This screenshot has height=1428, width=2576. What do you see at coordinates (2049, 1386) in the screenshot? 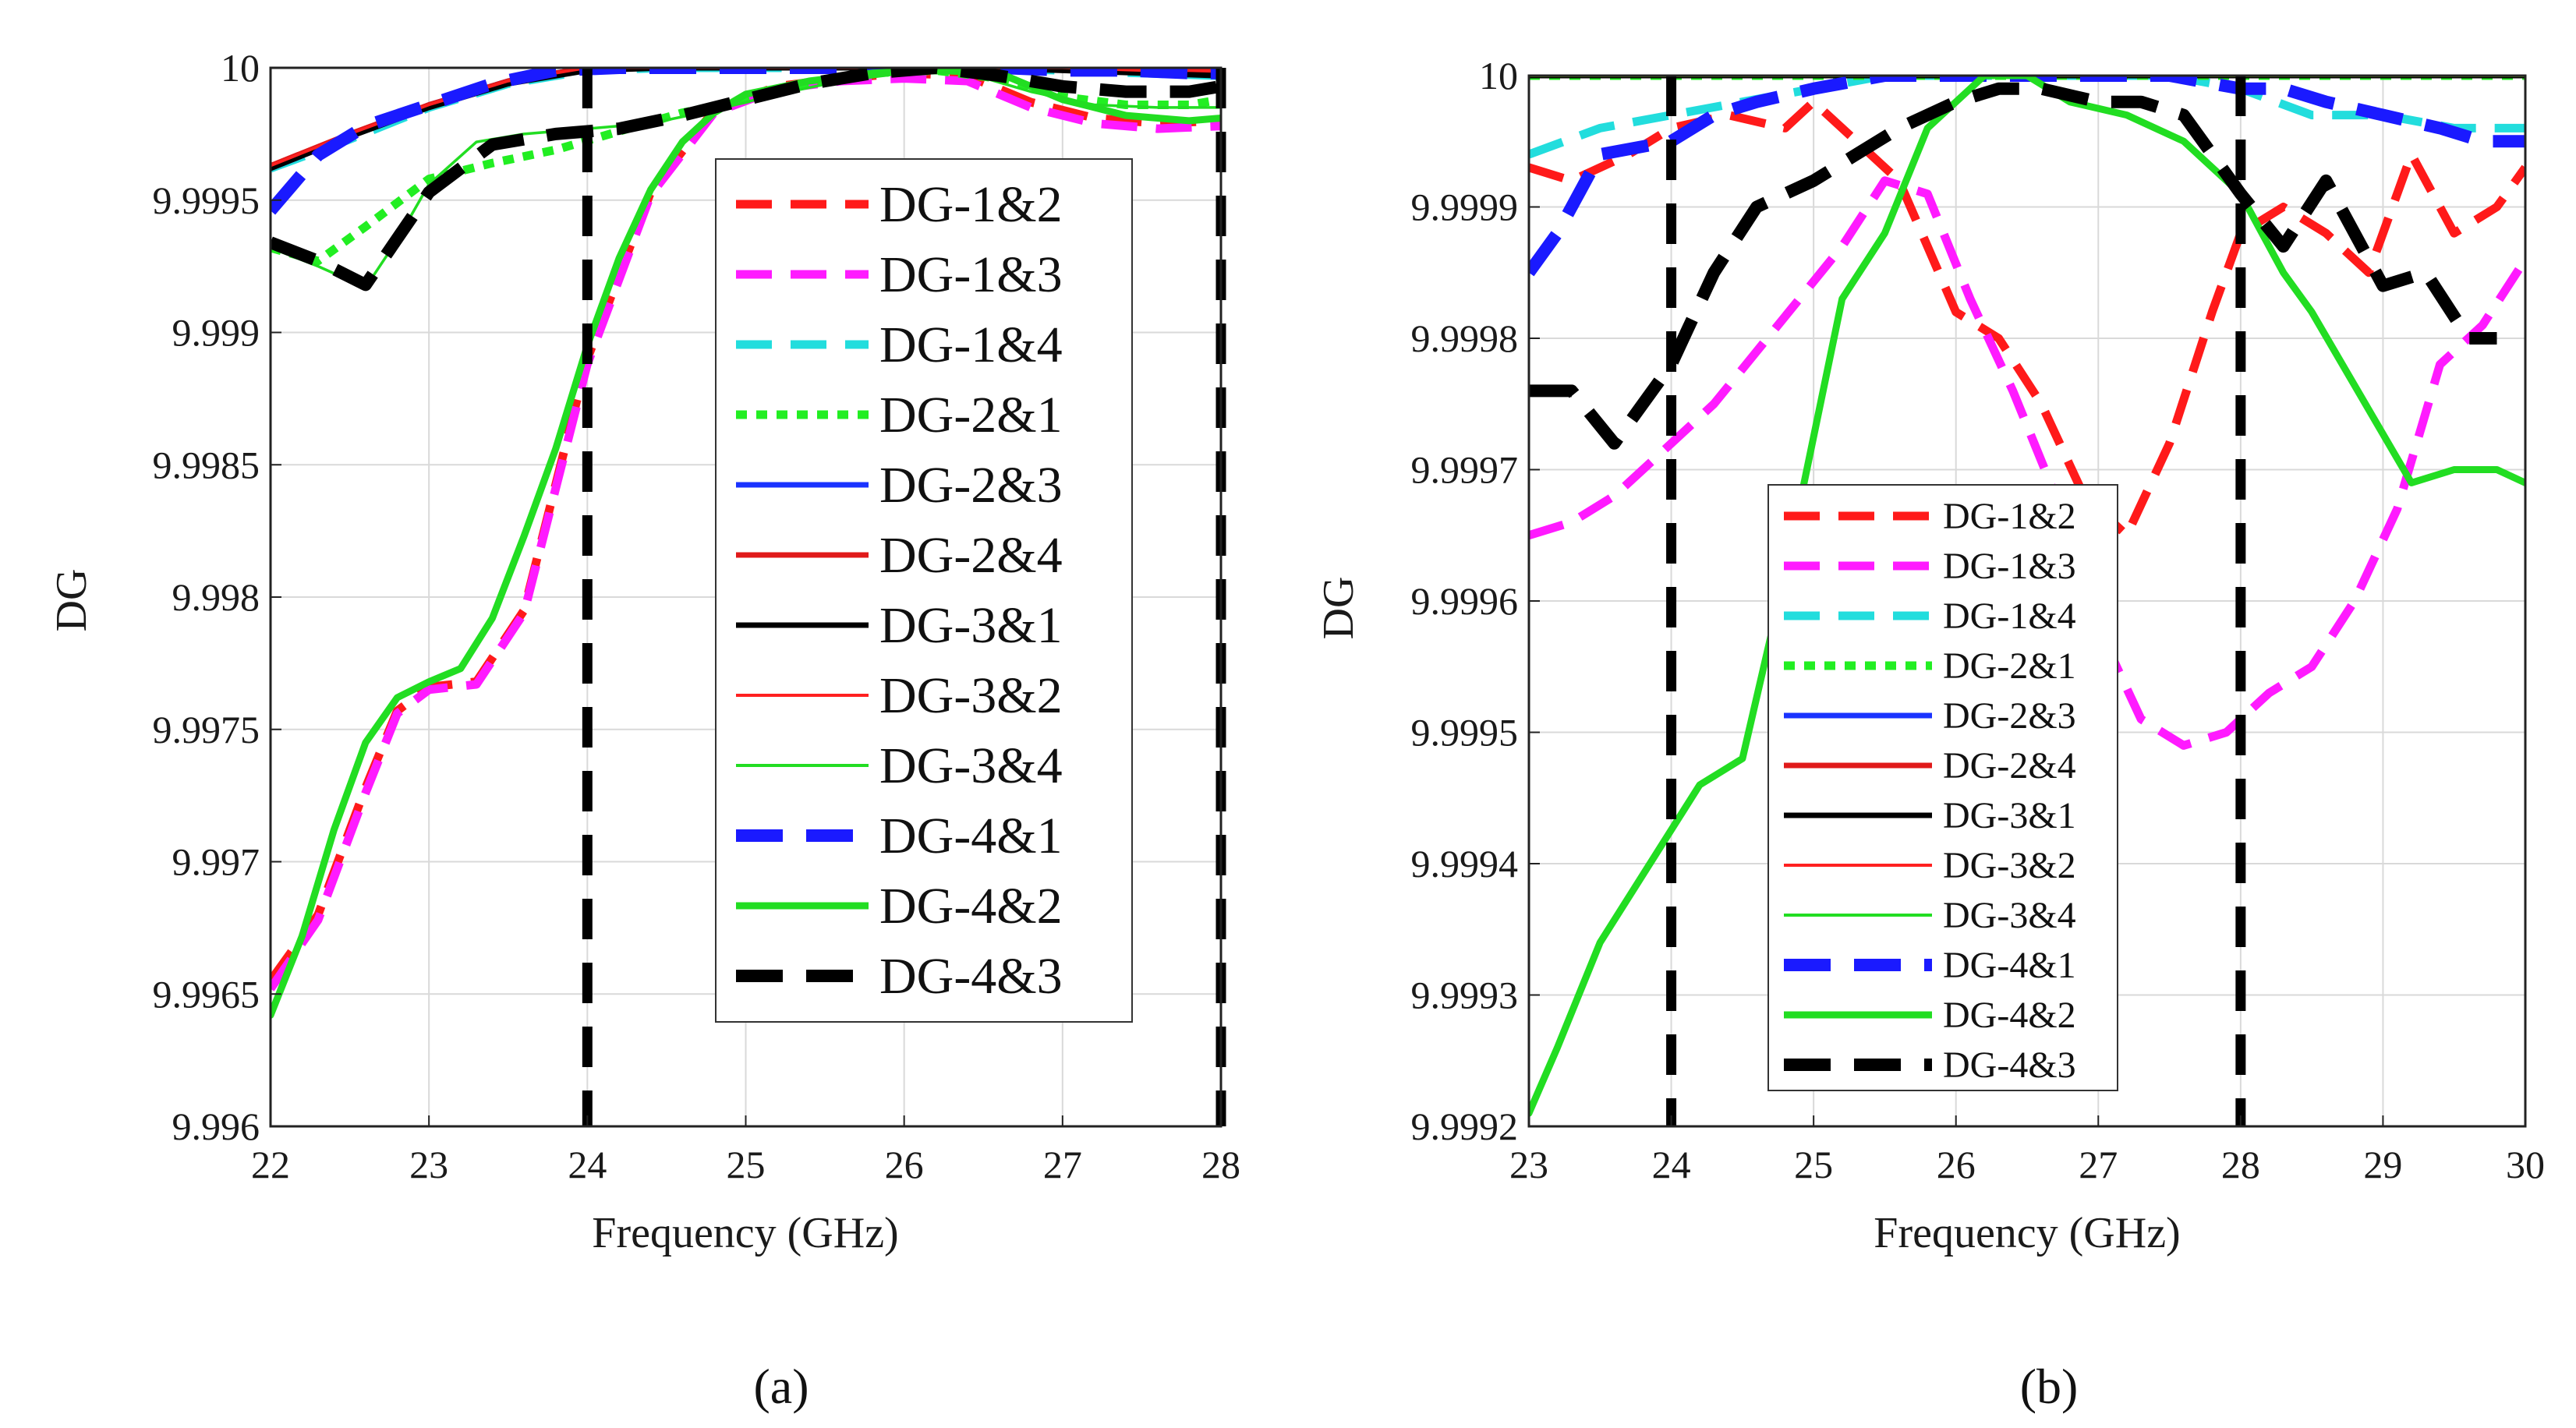
I see `panel-label-b: (b)` at bounding box center [2049, 1386].